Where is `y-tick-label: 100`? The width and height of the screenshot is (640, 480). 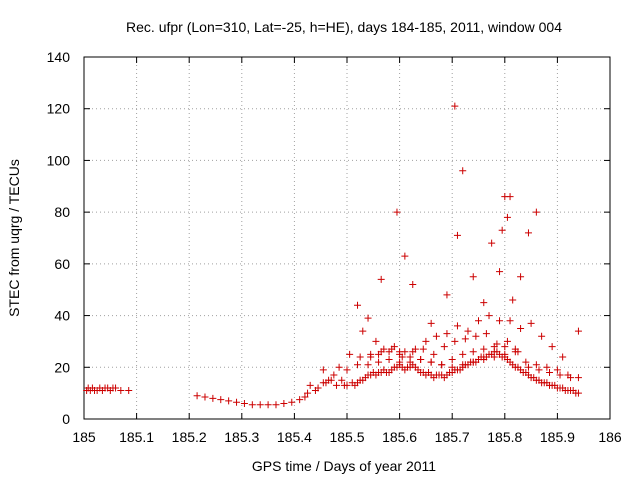
y-tick-label: 100 is located at coordinates (59, 160).